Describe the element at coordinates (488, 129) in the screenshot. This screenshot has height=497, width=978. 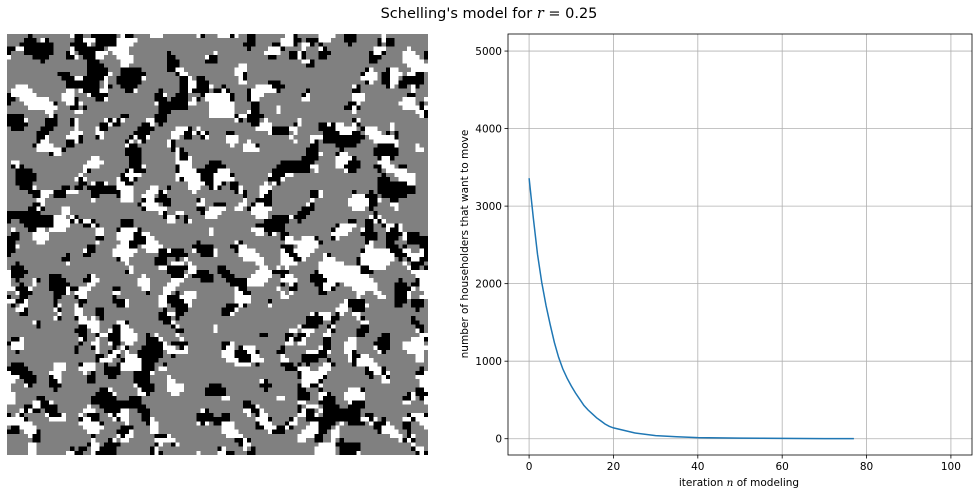
I see `y-tick-label: 4000` at that location.